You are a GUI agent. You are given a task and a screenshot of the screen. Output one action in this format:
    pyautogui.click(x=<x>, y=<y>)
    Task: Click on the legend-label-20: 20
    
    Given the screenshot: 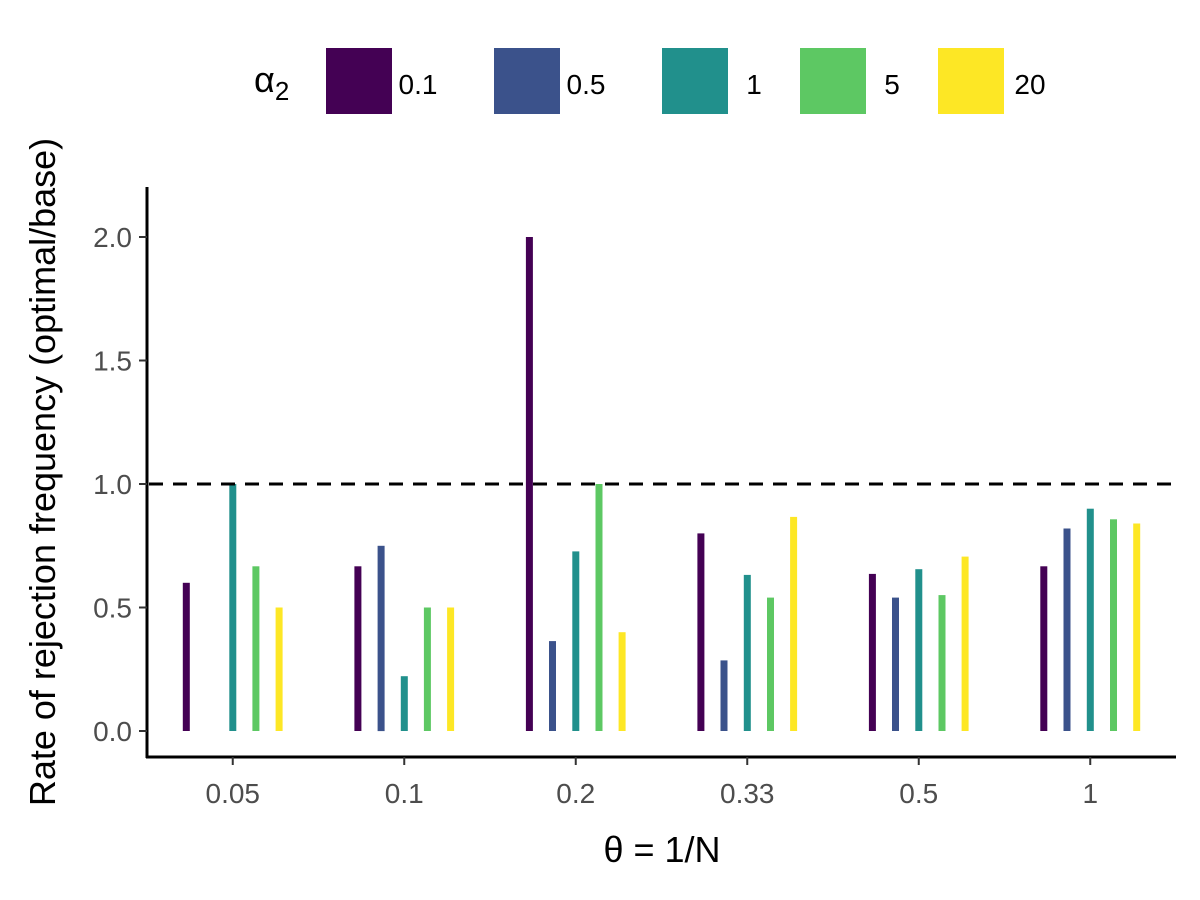 What is the action you would take?
    pyautogui.click(x=1029, y=84)
    